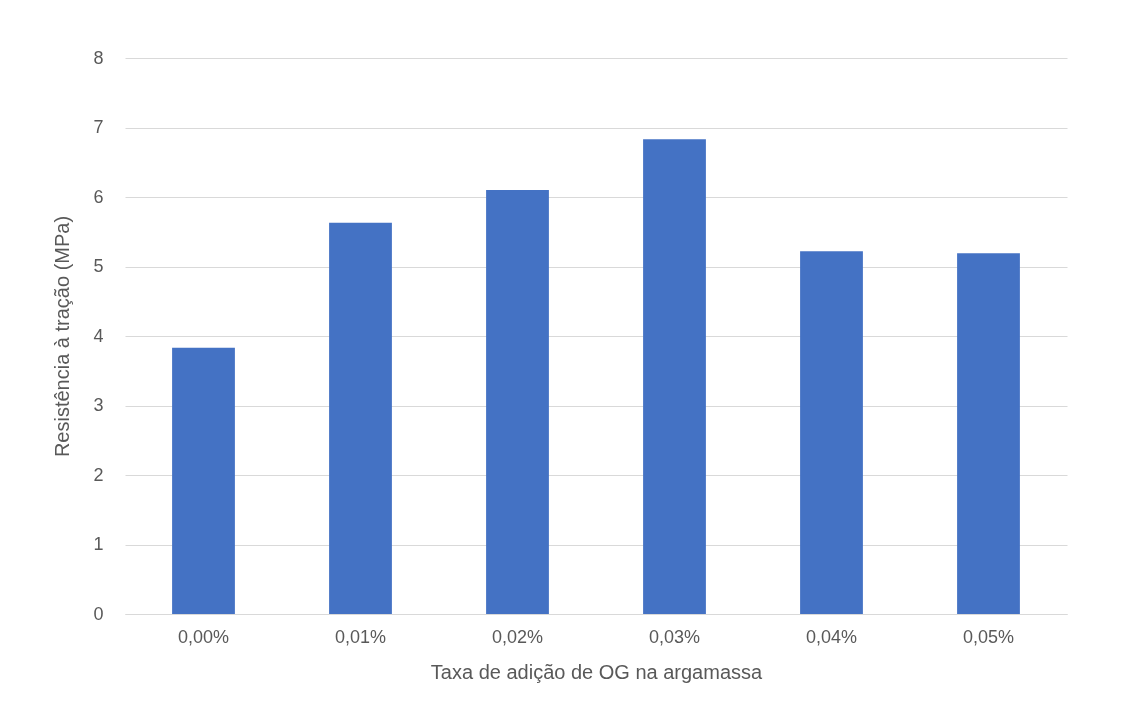 The image size is (1137, 708). Describe the element at coordinates (674, 636) in the screenshot. I see `x-tick-label: 0,03%` at that location.